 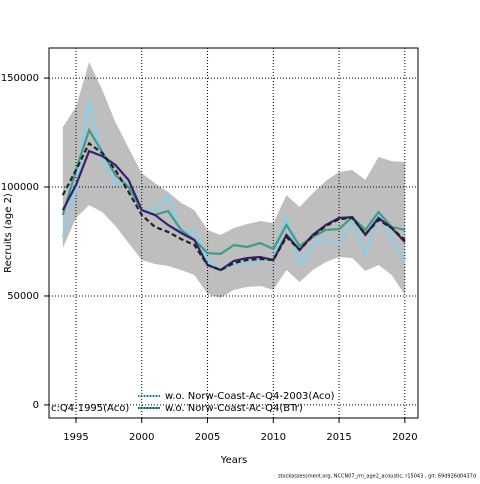 I want to click on y-tick-label: 150000, so click(x=20, y=78).